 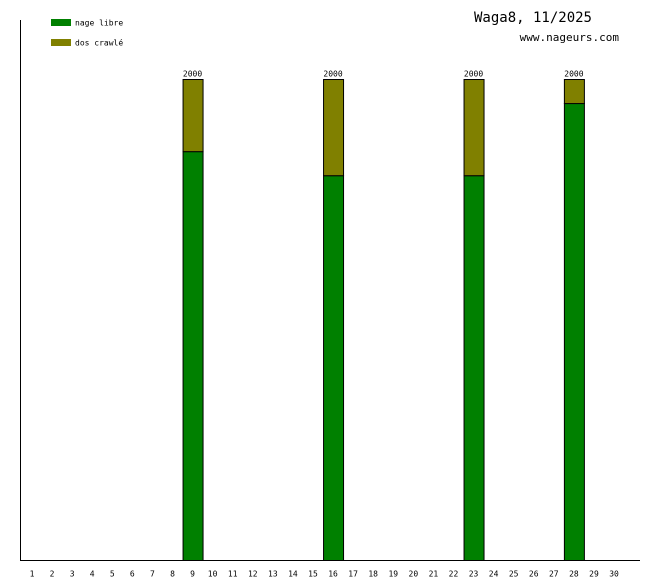 I want to click on x-tick-label: 11, so click(x=233, y=574).